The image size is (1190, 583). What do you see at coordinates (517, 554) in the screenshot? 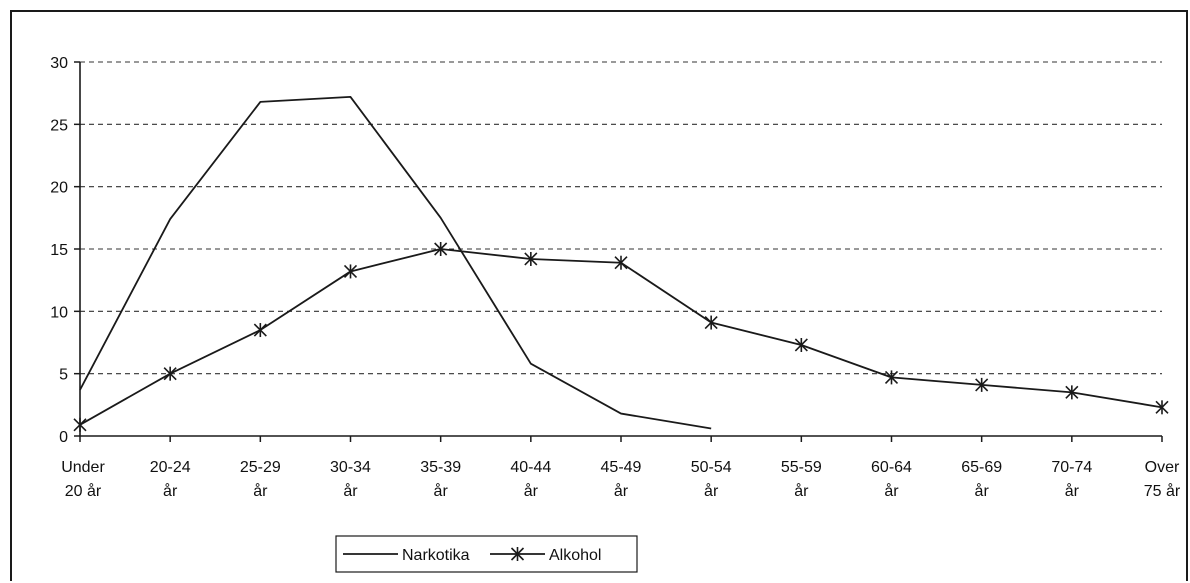
I see `legend-marker-alkohol` at bounding box center [517, 554].